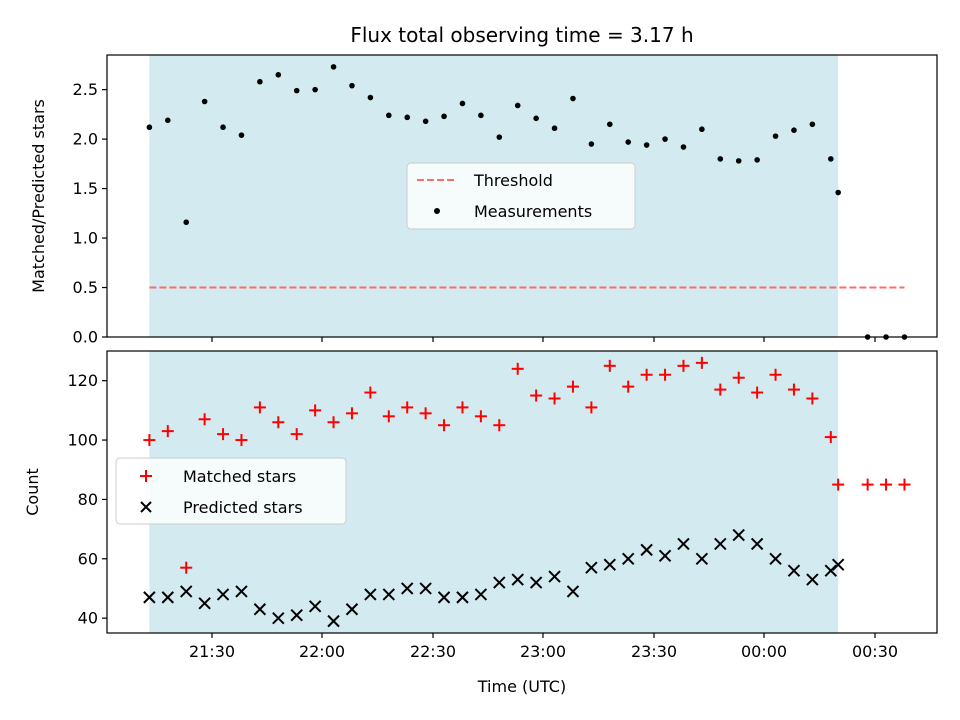 This screenshot has width=960, height=720. What do you see at coordinates (85, 238) in the screenshot?
I see `y-tick-label: 1.0` at bounding box center [85, 238].